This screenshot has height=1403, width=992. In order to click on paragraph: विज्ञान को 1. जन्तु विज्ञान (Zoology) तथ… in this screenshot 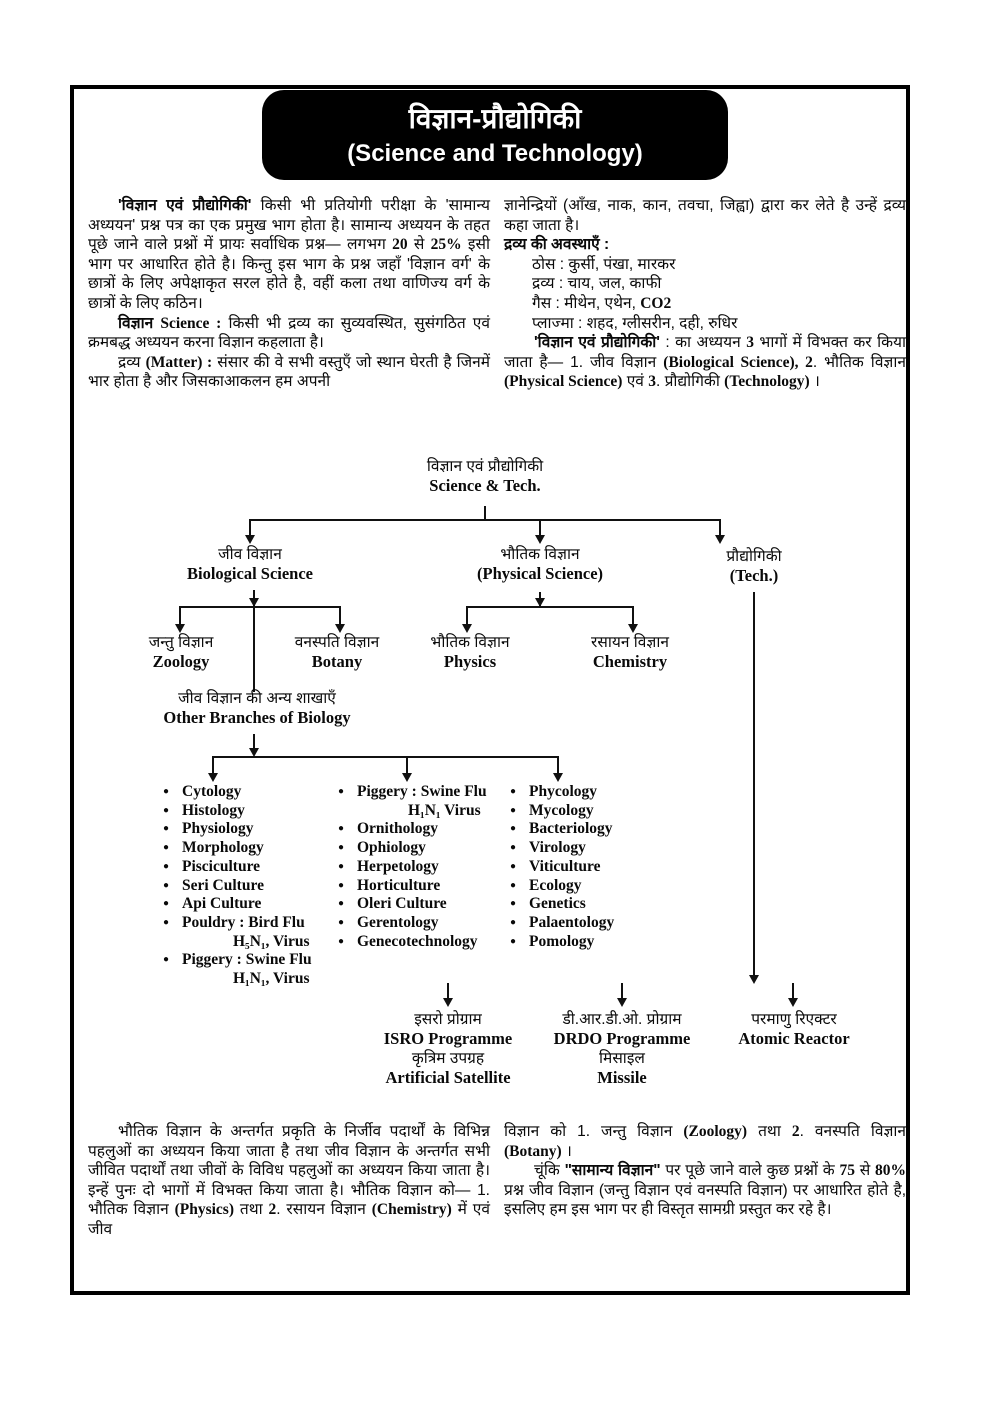, I will do `click(705, 1141)`.